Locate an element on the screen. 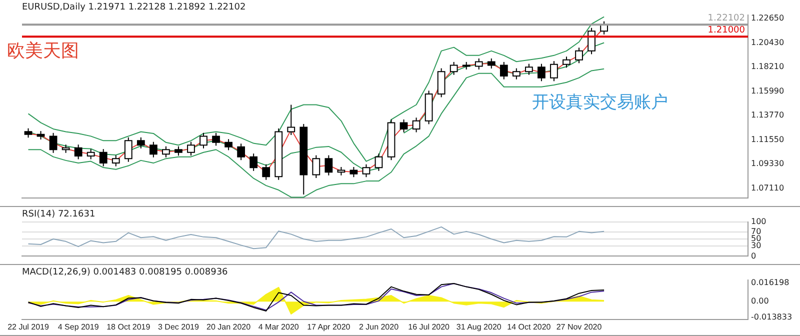 This screenshot has height=336, width=800. y-tick-label: 1.22650 is located at coordinates (767, 18).